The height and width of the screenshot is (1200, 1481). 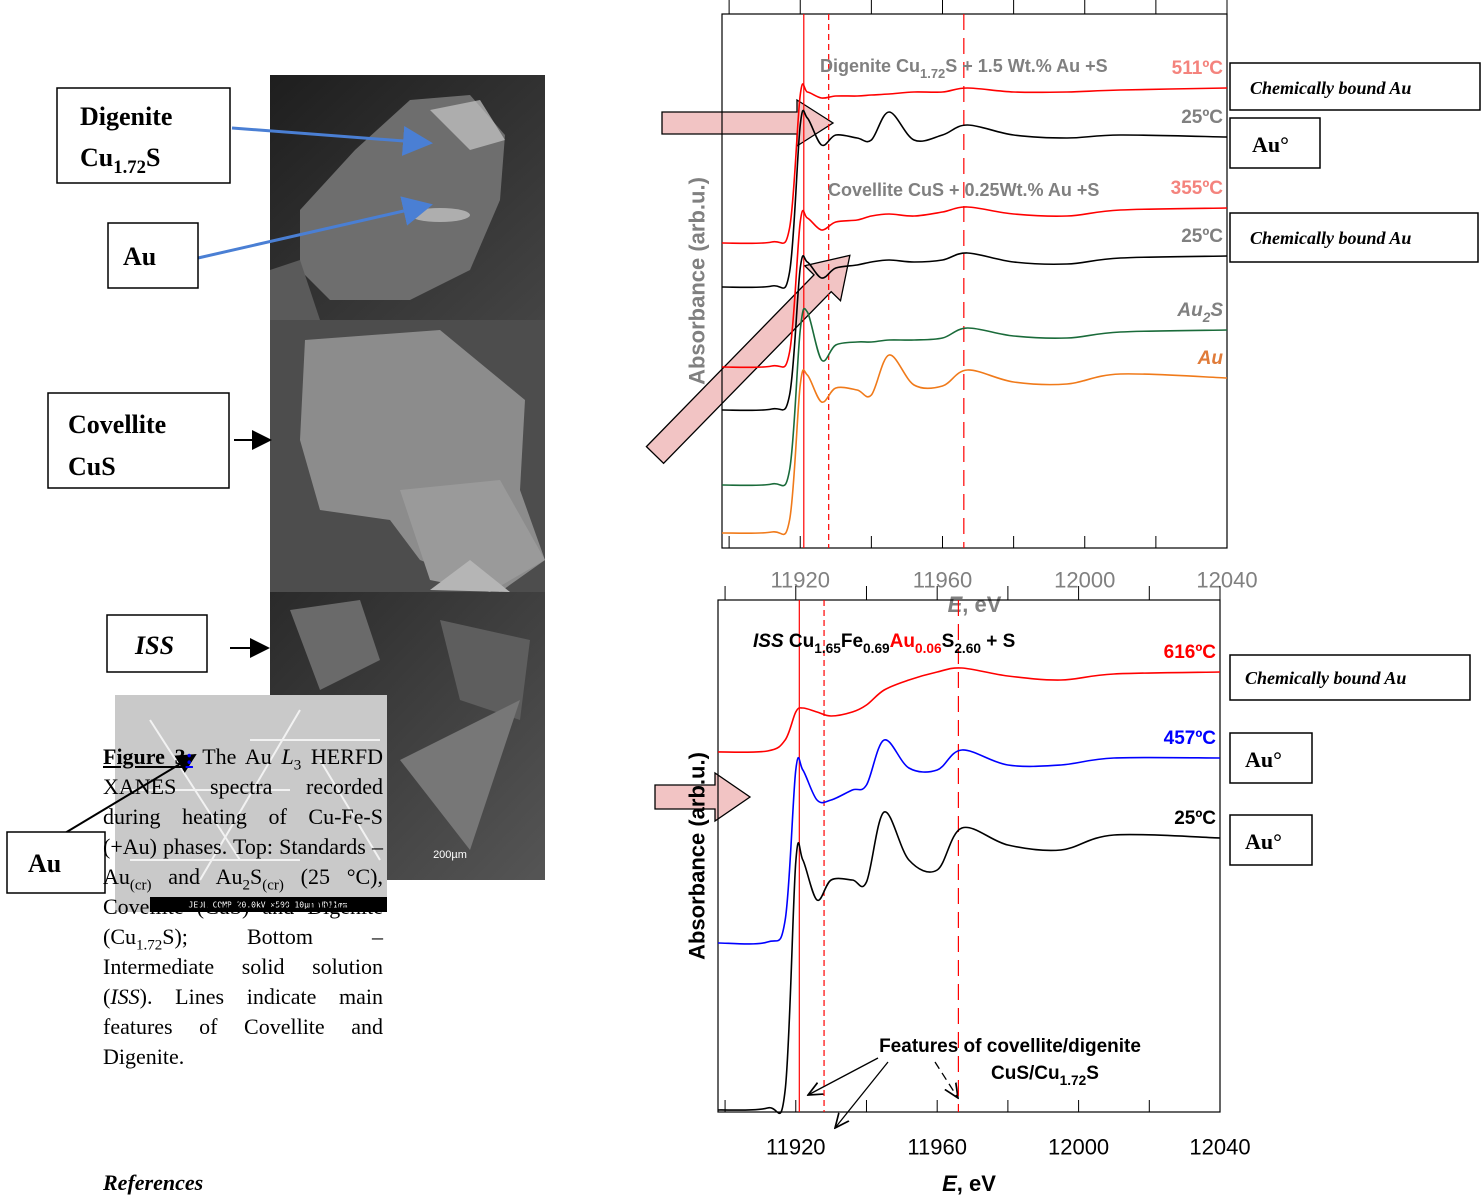 I want to click on text-segment: S + 1.5 Wt.% Au +S, so click(x=1026, y=66).